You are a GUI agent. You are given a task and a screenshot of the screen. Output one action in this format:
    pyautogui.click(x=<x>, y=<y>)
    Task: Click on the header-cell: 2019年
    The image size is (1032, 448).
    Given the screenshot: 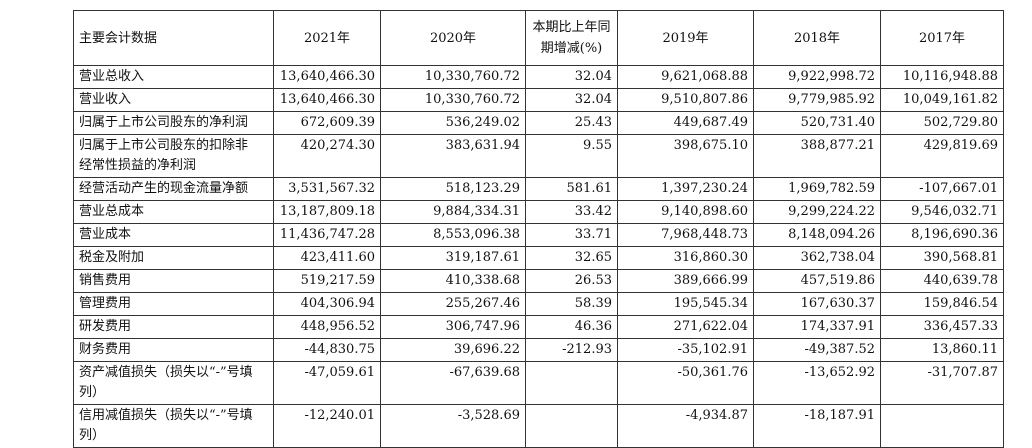 What is the action you would take?
    pyautogui.click(x=685, y=38)
    